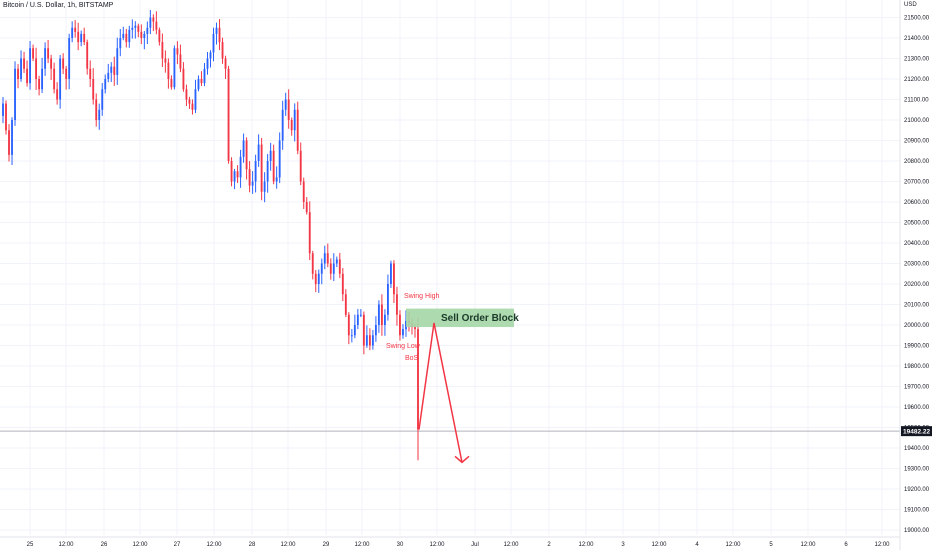 The height and width of the screenshot is (550, 932). I want to click on chart-title: Bitcoin / U.S. Dollar, 1h, BITSTAMP, so click(58, 5).